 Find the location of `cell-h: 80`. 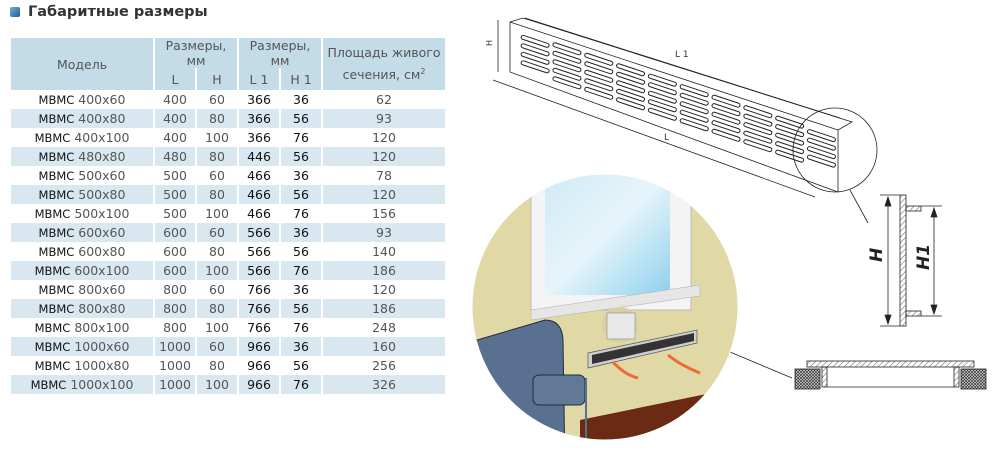

cell-h: 80 is located at coordinates (217, 251).